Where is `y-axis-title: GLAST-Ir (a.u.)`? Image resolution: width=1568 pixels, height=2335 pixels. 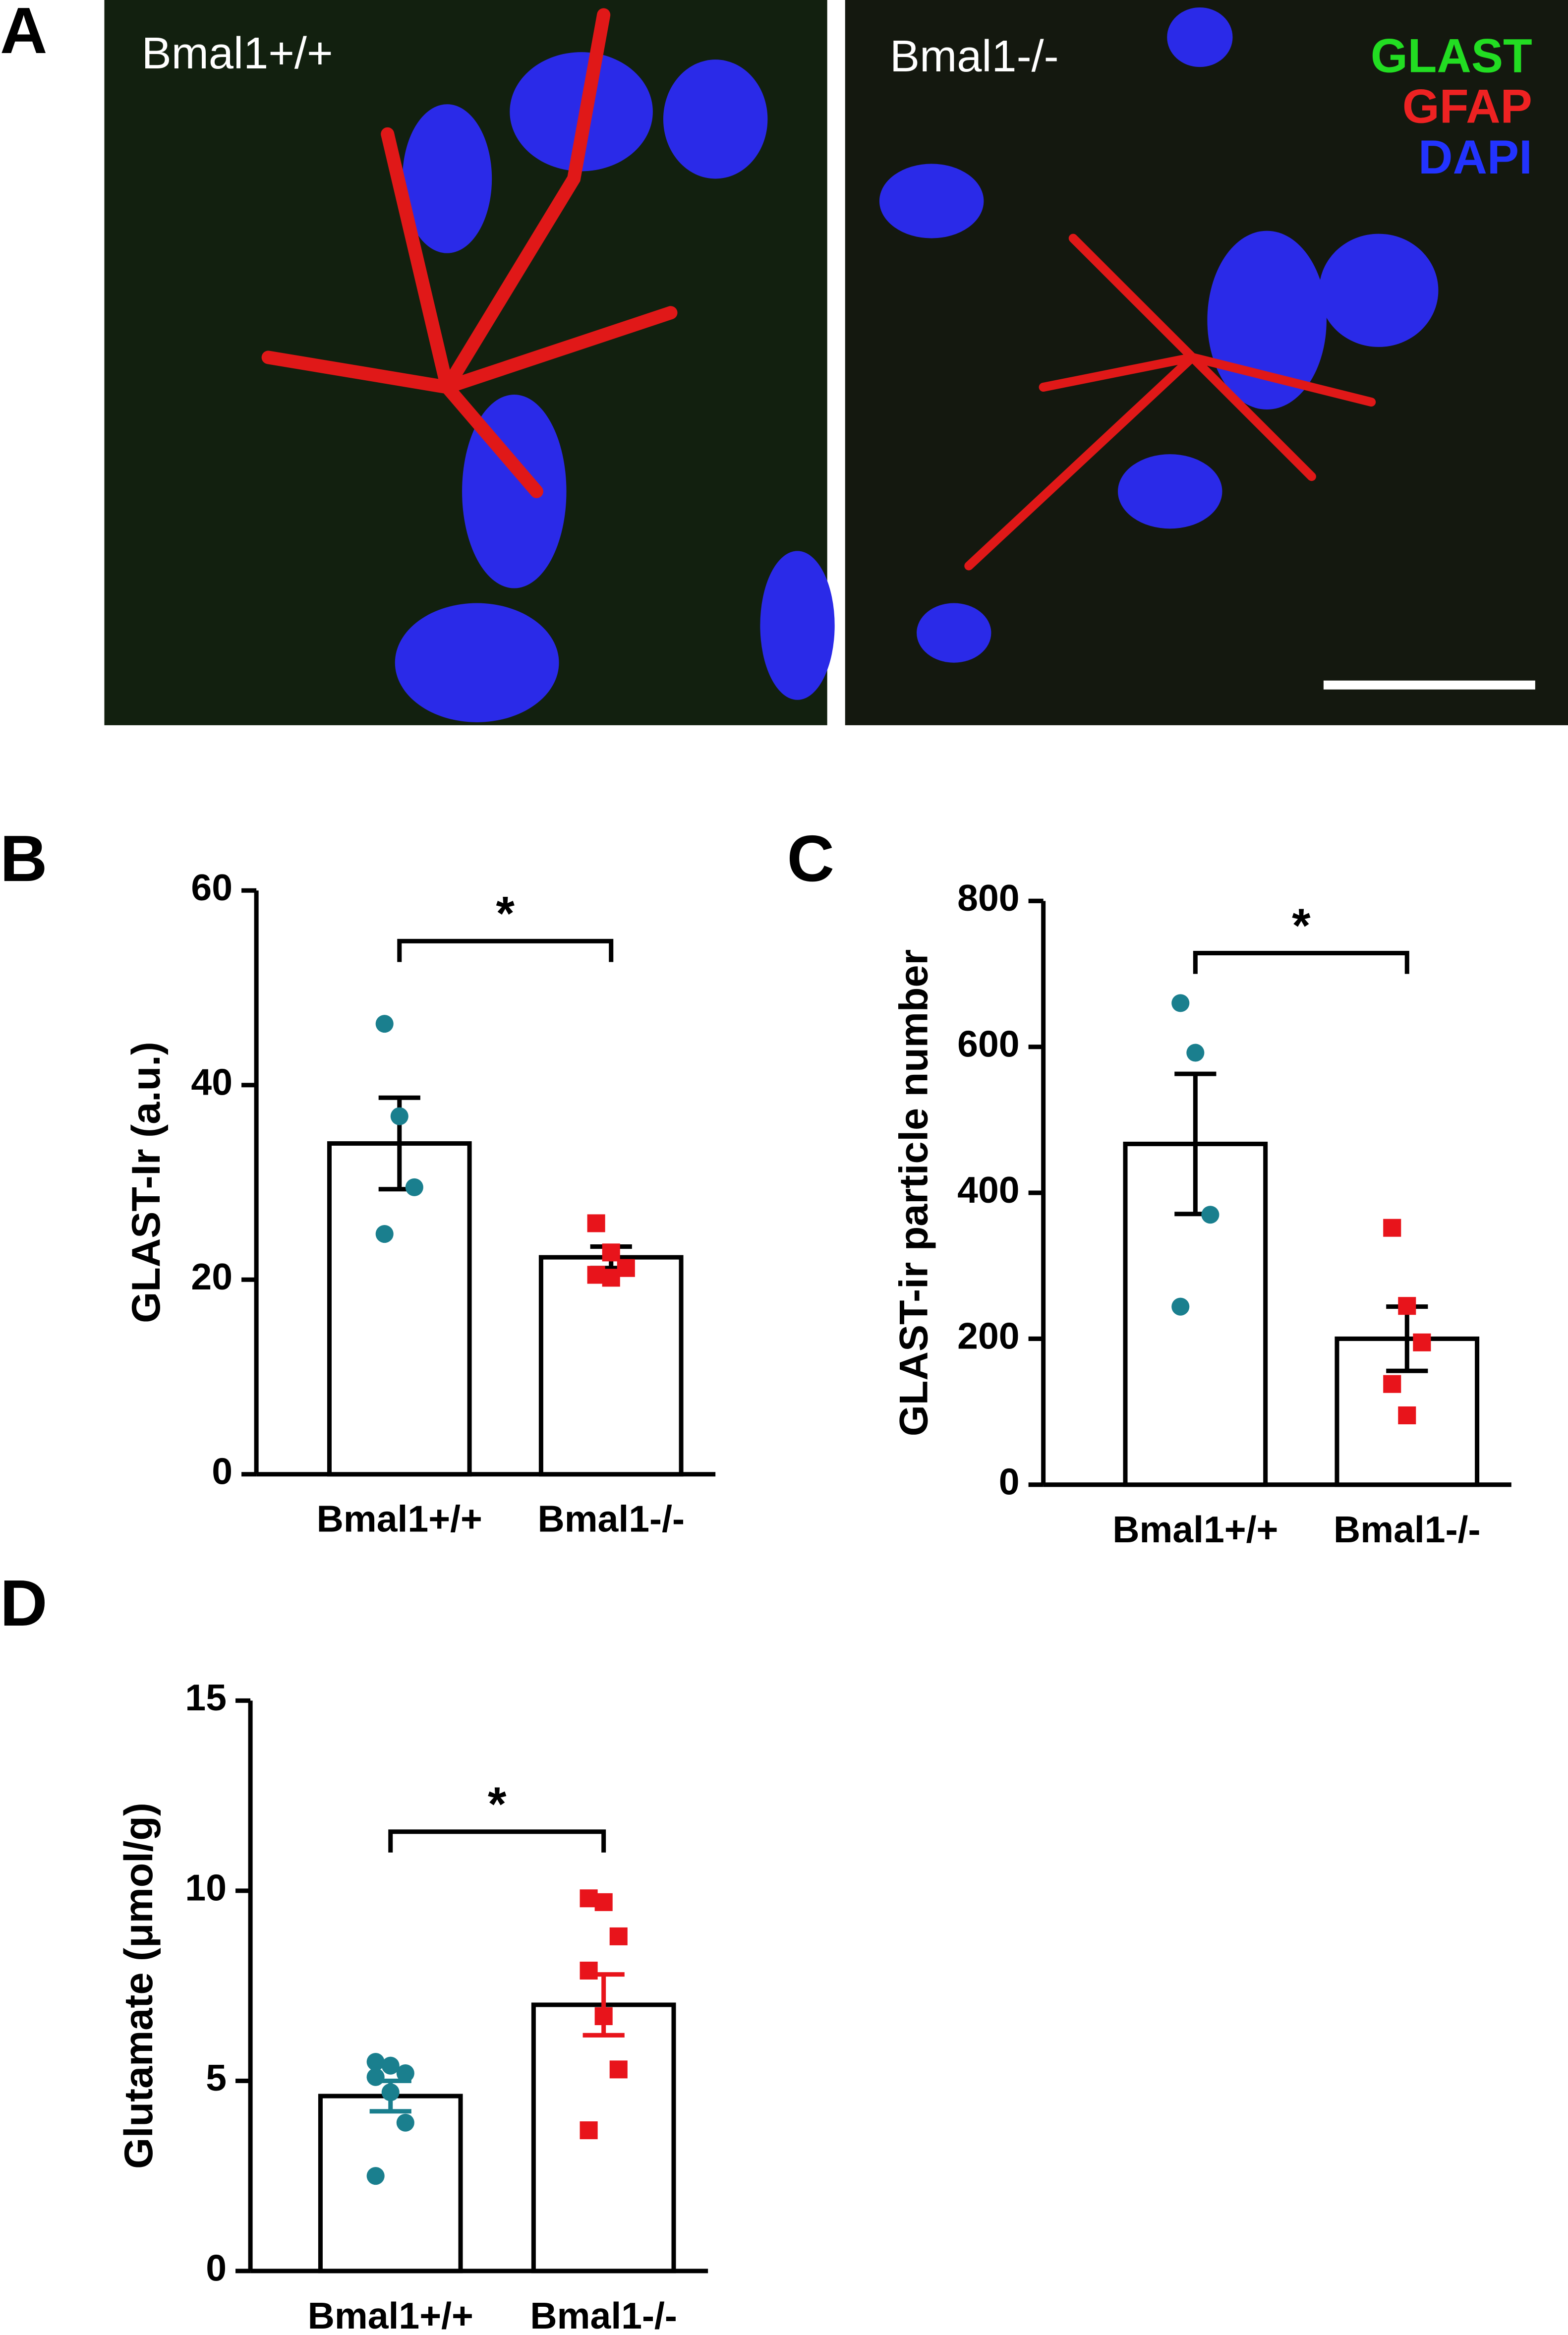 y-axis-title: GLAST-Ir (a.u.) is located at coordinates (147, 1183).